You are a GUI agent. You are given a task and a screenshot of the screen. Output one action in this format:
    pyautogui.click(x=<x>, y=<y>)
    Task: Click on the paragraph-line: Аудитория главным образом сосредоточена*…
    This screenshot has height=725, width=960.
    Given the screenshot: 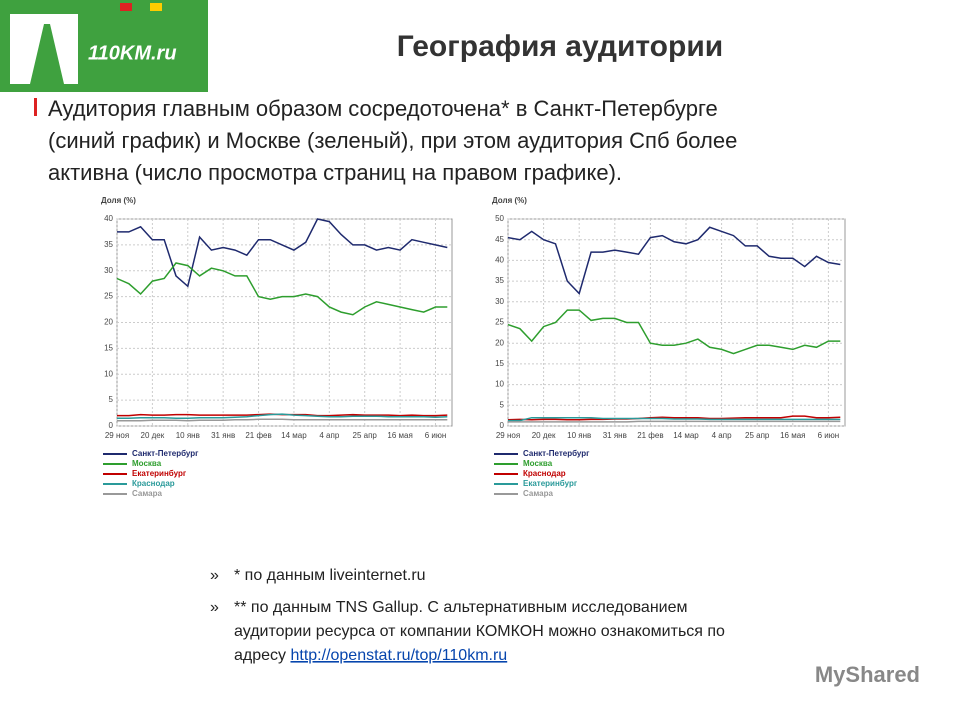 What is the action you would take?
    pyautogui.click(x=383, y=108)
    